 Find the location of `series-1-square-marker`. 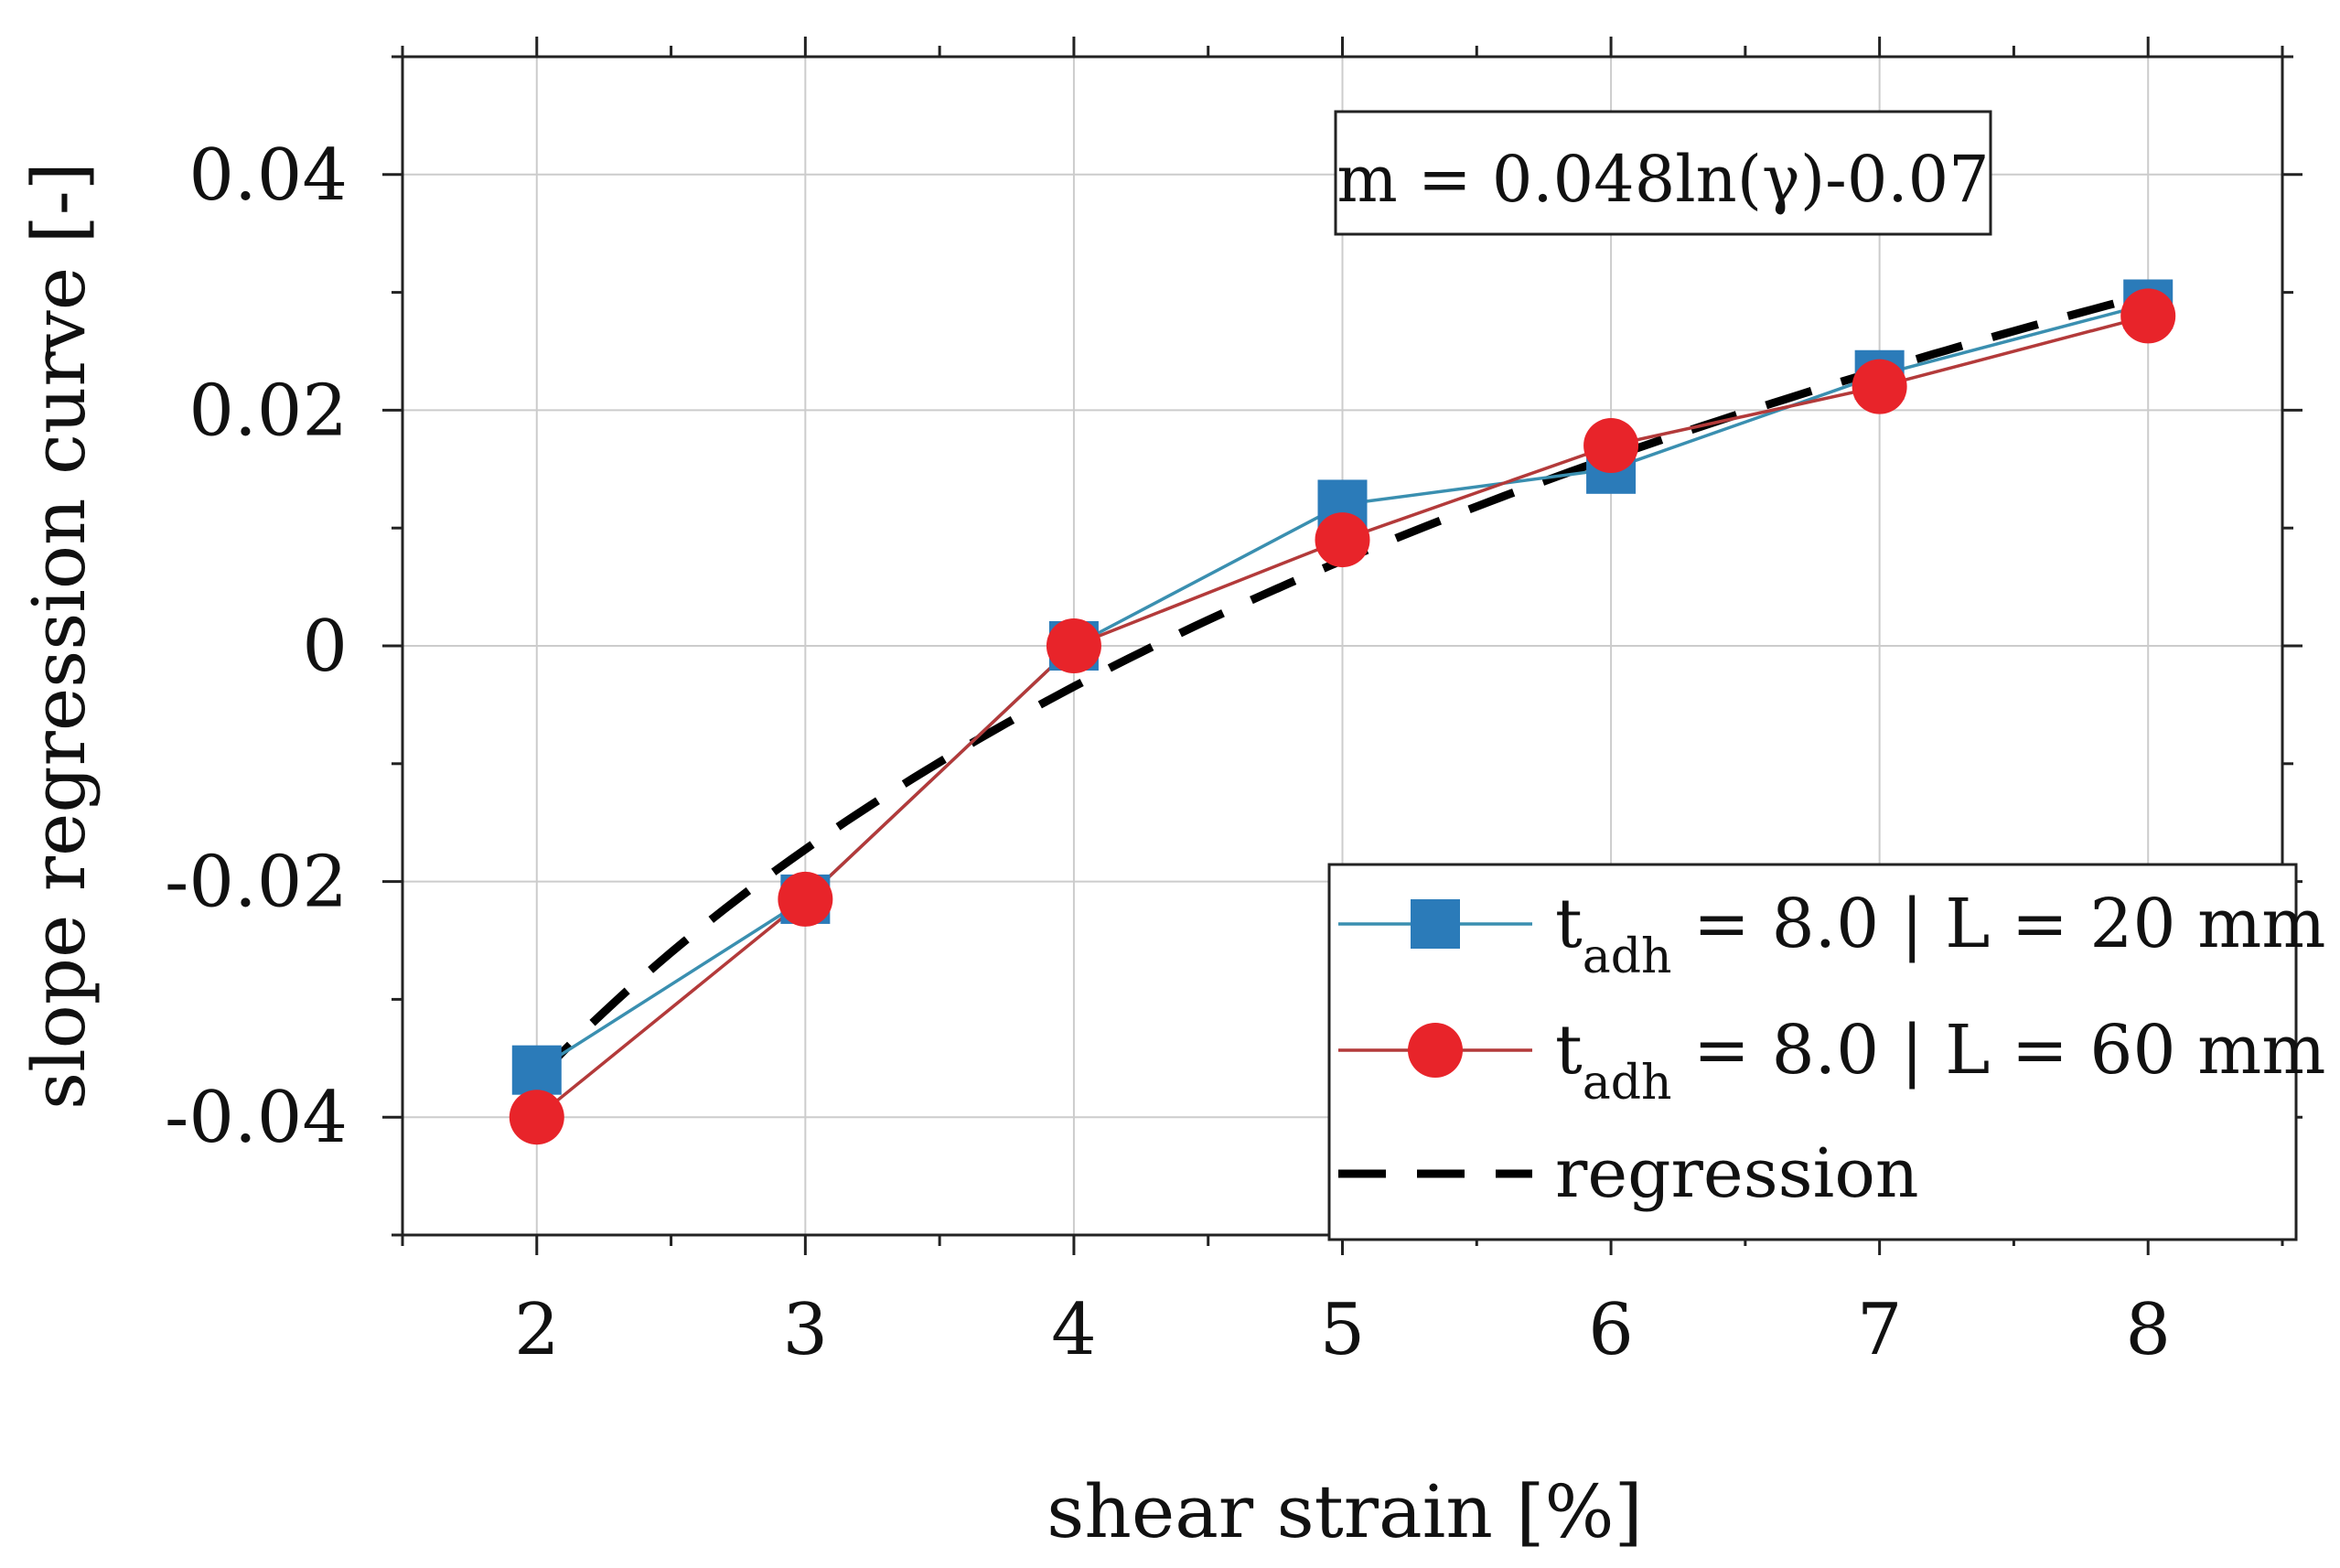

series-1-square-marker is located at coordinates (536, 1070).